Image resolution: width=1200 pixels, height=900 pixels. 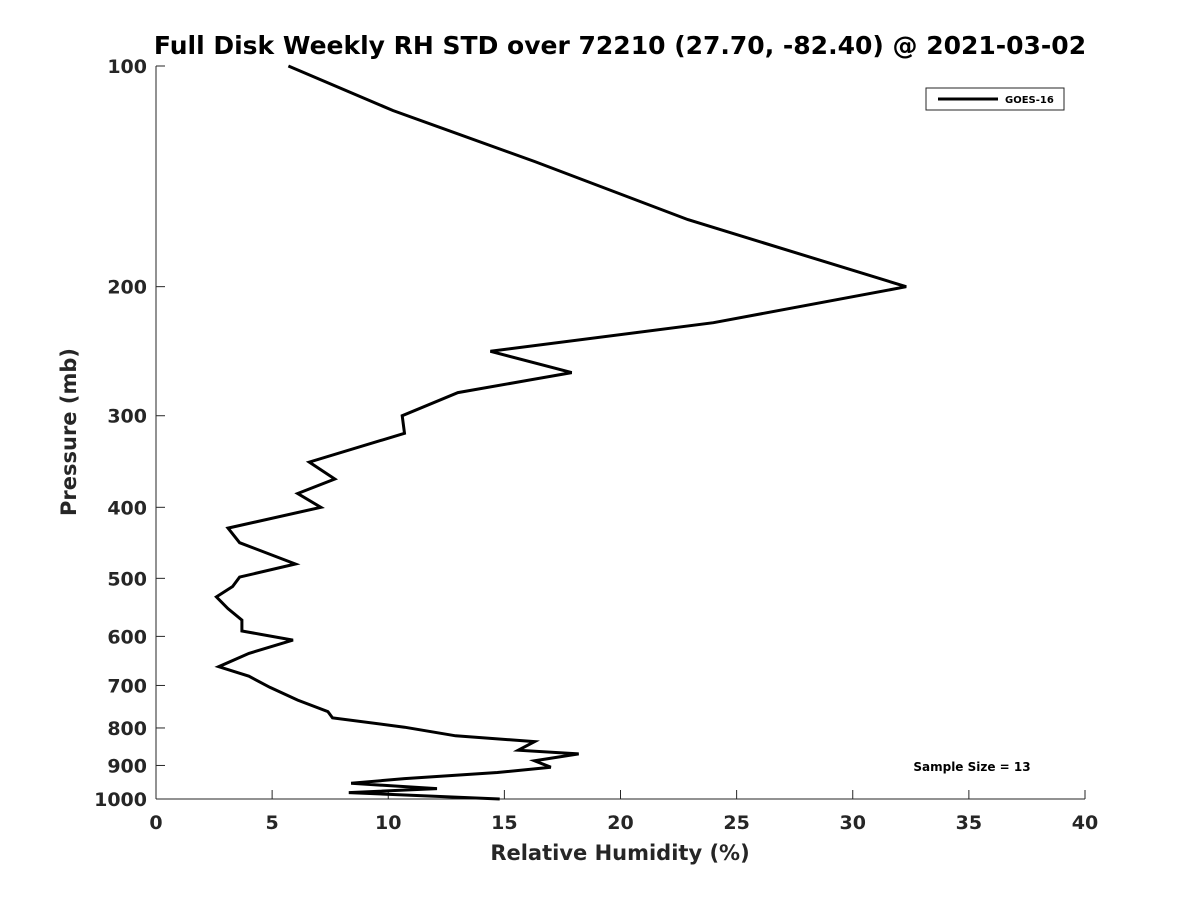 I want to click on y-tick-label: 200, so click(x=127, y=288).